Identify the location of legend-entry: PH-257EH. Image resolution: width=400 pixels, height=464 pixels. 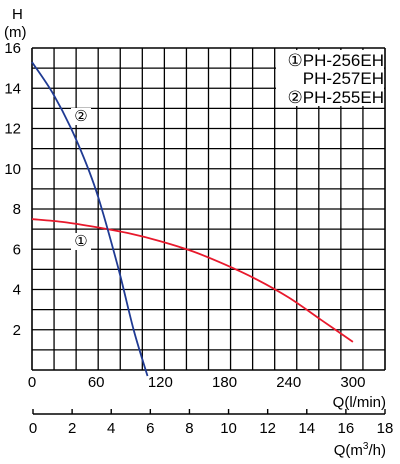
(343, 78).